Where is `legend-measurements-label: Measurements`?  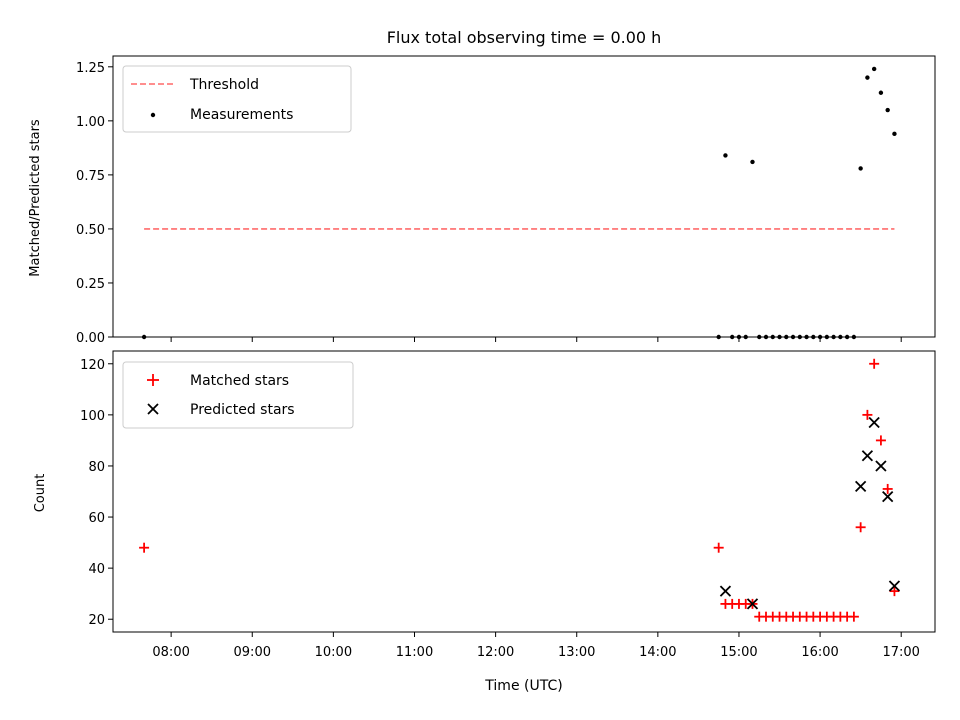 legend-measurements-label: Measurements is located at coordinates (241, 115).